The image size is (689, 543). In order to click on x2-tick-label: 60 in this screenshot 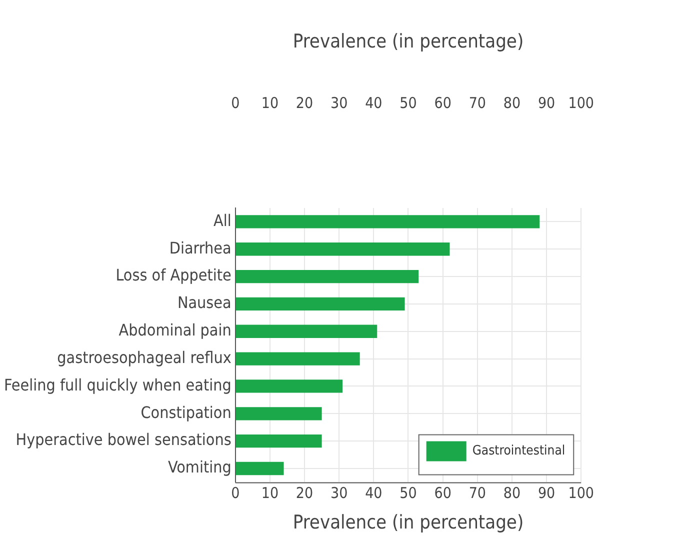, I will do `click(443, 103)`.